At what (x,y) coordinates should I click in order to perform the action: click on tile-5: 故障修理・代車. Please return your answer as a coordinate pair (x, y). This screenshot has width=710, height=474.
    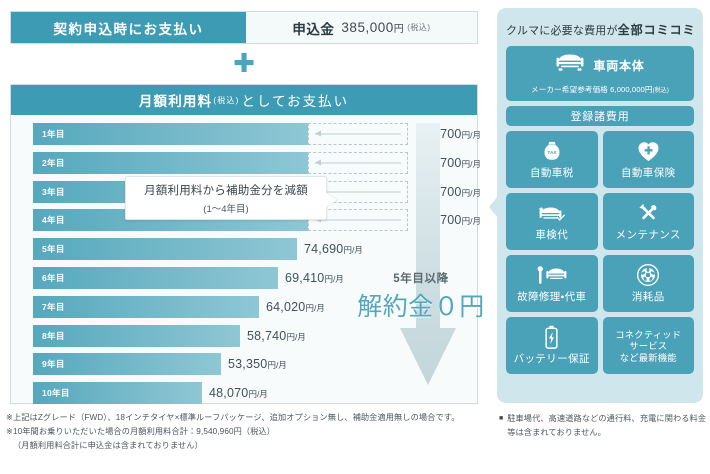
    Looking at the image, I should click on (552, 283).